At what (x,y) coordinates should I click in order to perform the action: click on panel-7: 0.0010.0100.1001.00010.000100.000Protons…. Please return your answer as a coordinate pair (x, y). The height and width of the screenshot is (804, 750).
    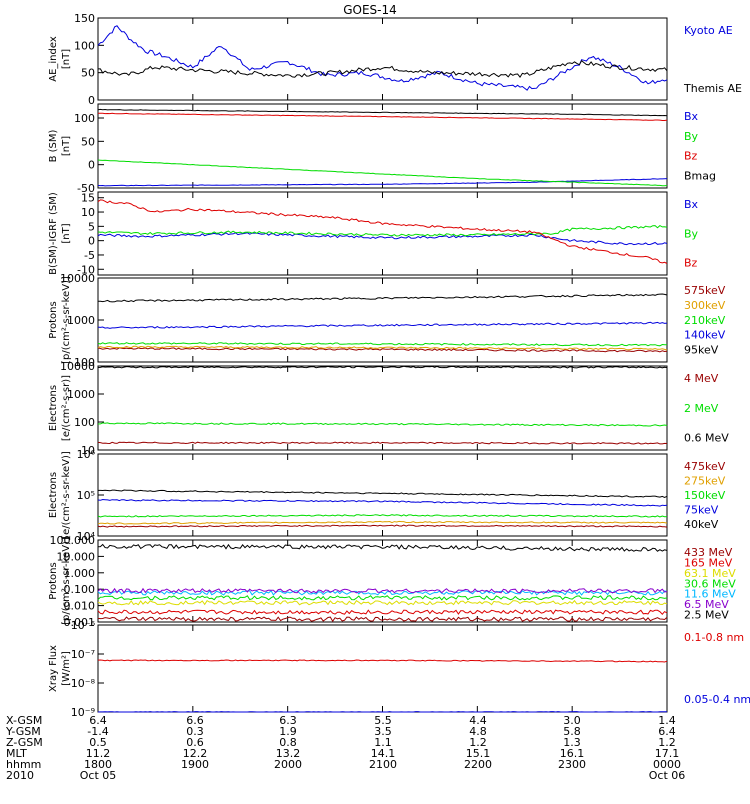
    Looking at the image, I should click on (357, 581).